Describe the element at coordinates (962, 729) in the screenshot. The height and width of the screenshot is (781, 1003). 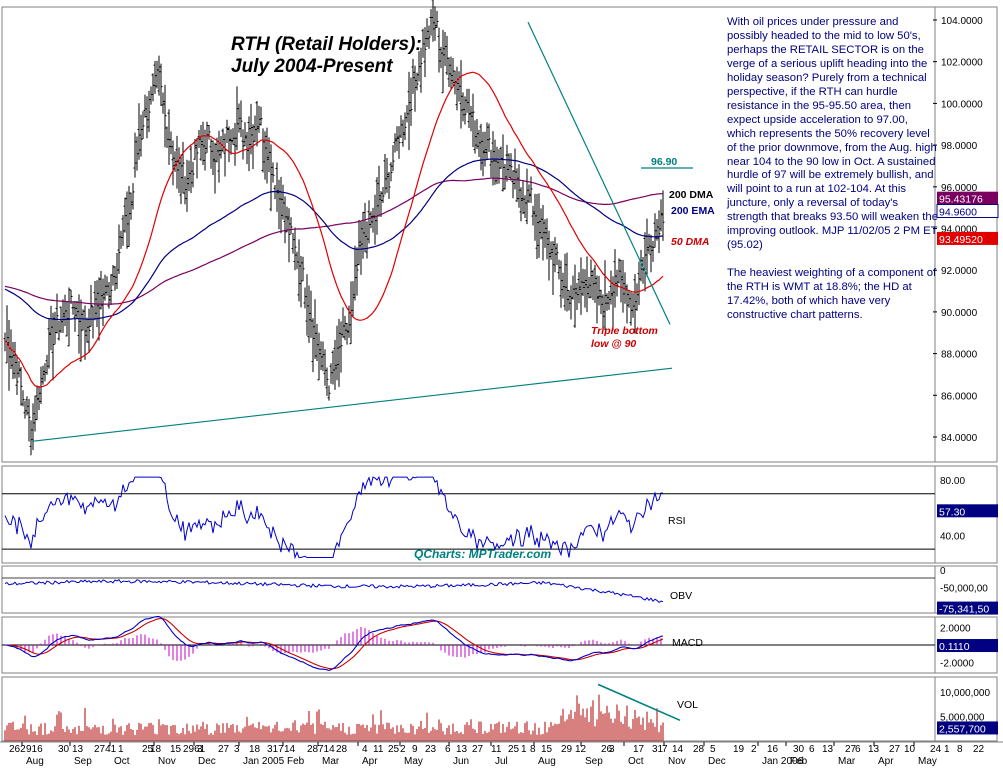
I see `tag-volume: 2,557,700` at that location.